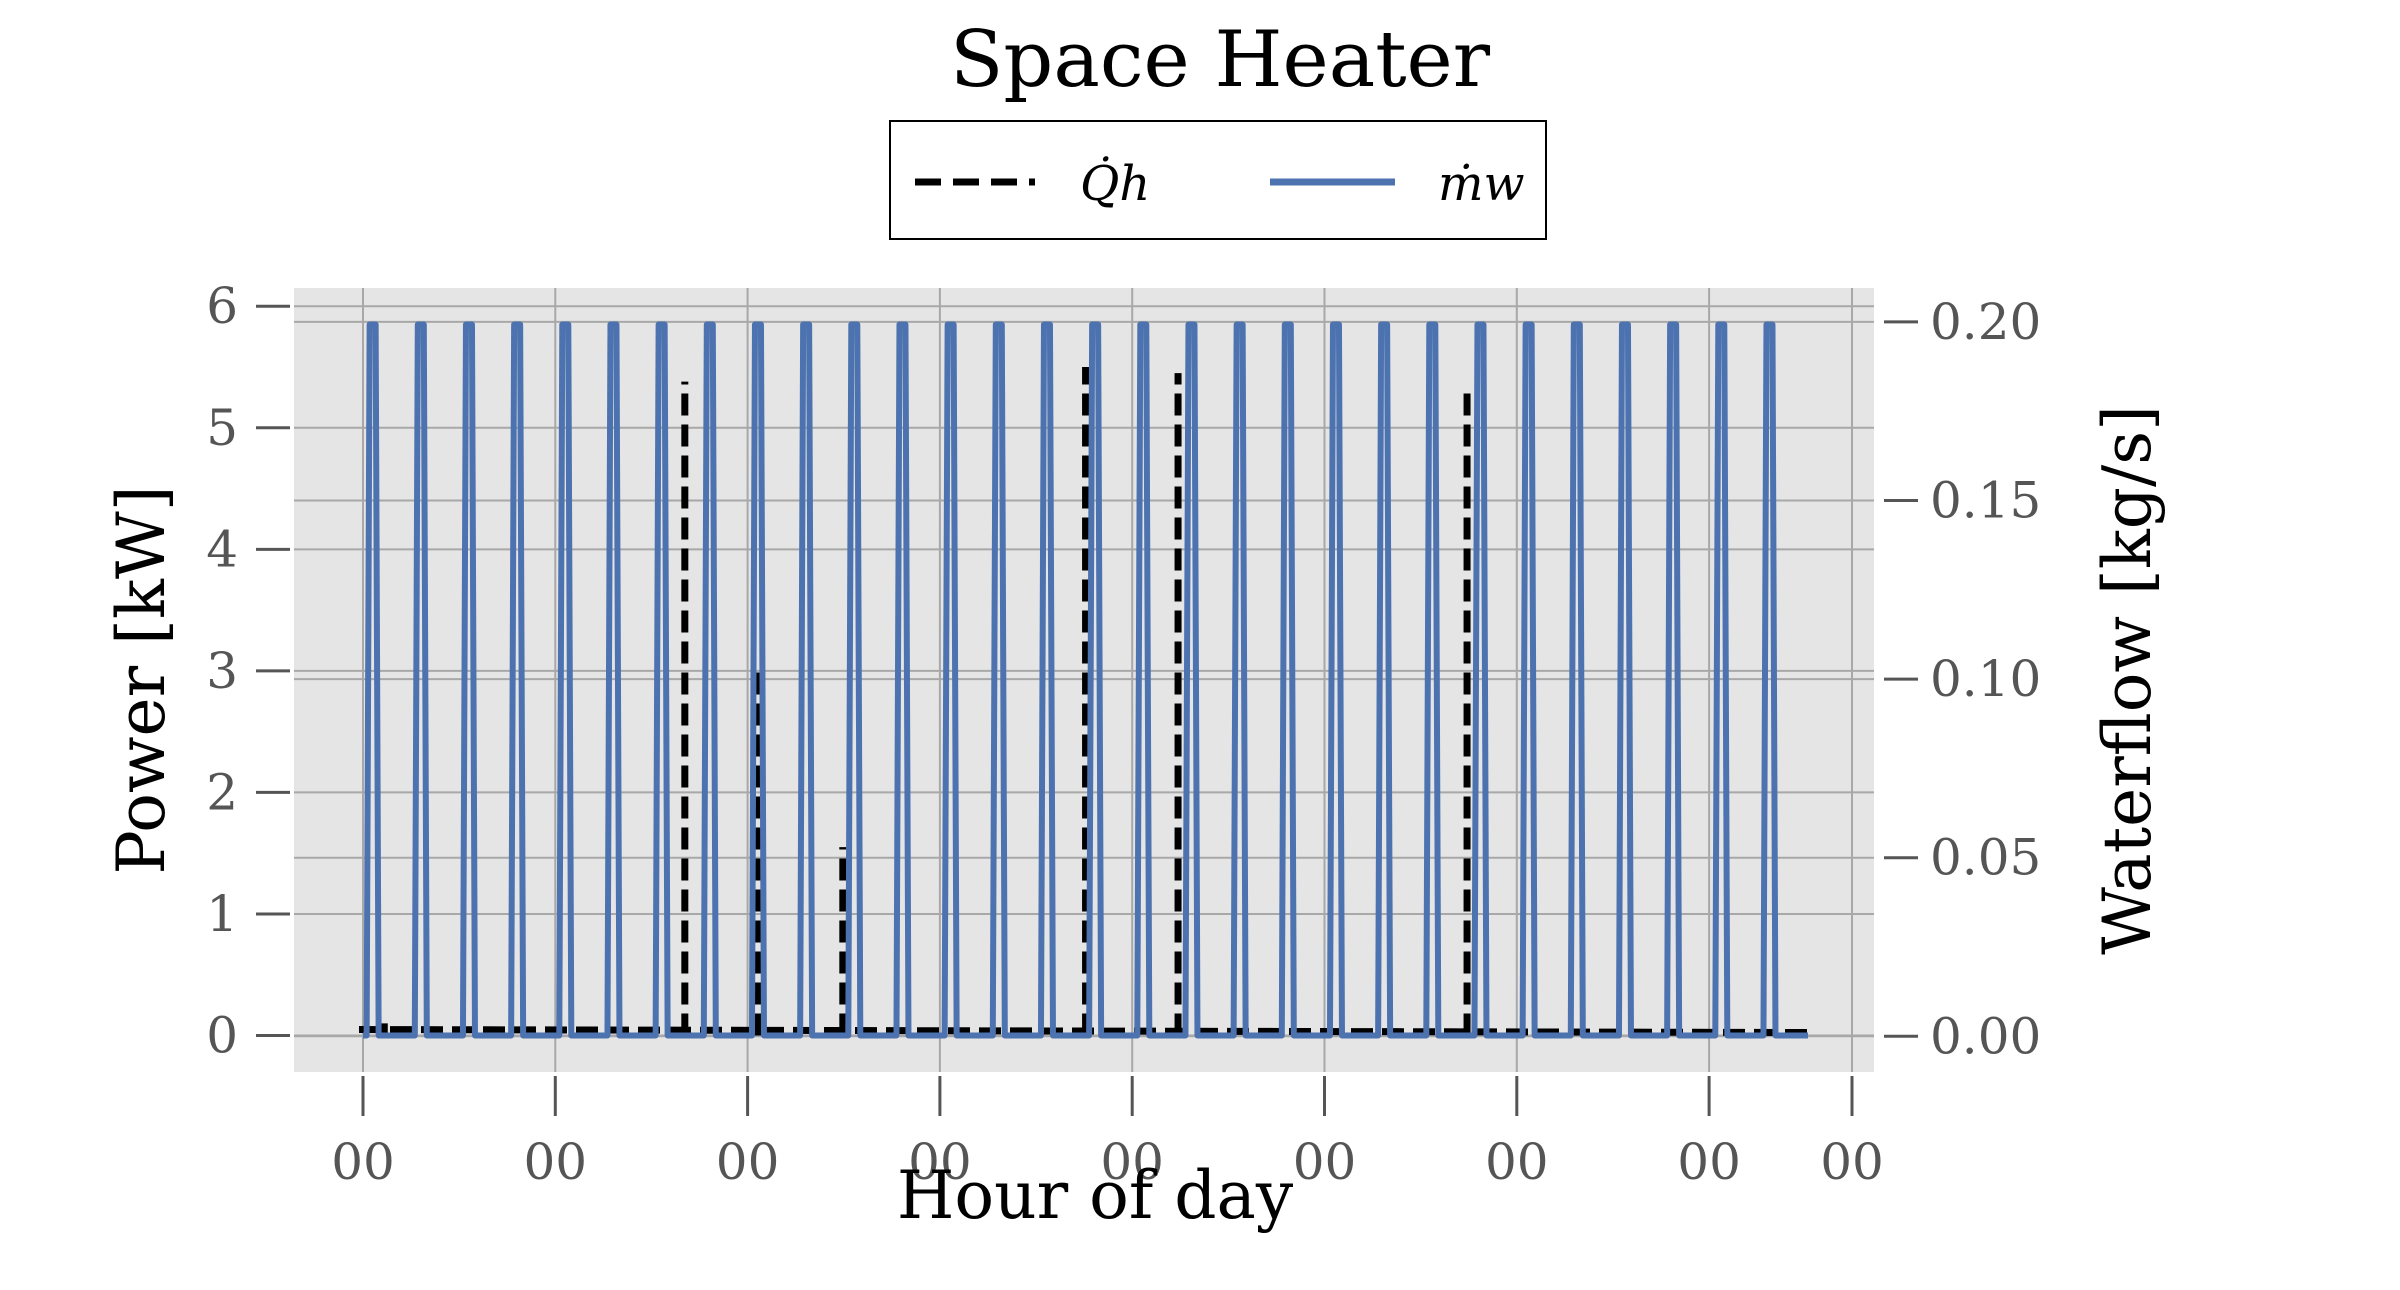 The width and height of the screenshot is (2400, 1290). Describe the element at coordinates (1985, 679) in the screenshot. I see `y-tick-label-right: 0.10` at that location.